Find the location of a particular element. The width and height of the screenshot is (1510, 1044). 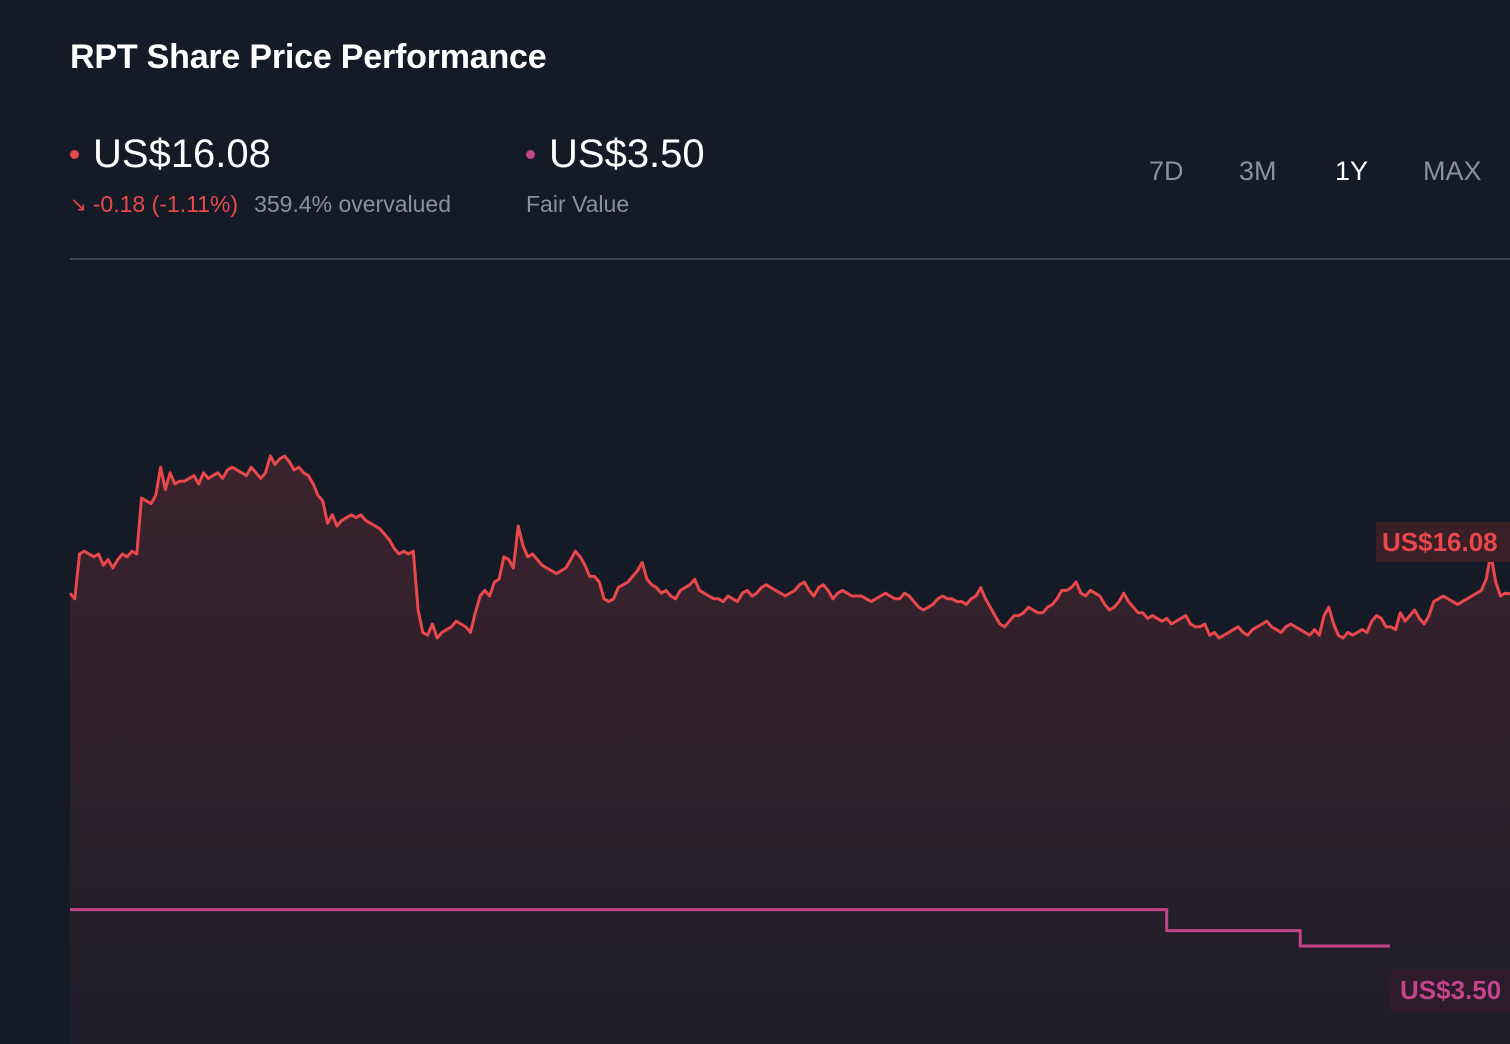

time-range-tabs: 7D 3M 1Y MAX is located at coordinates (1315, 174).